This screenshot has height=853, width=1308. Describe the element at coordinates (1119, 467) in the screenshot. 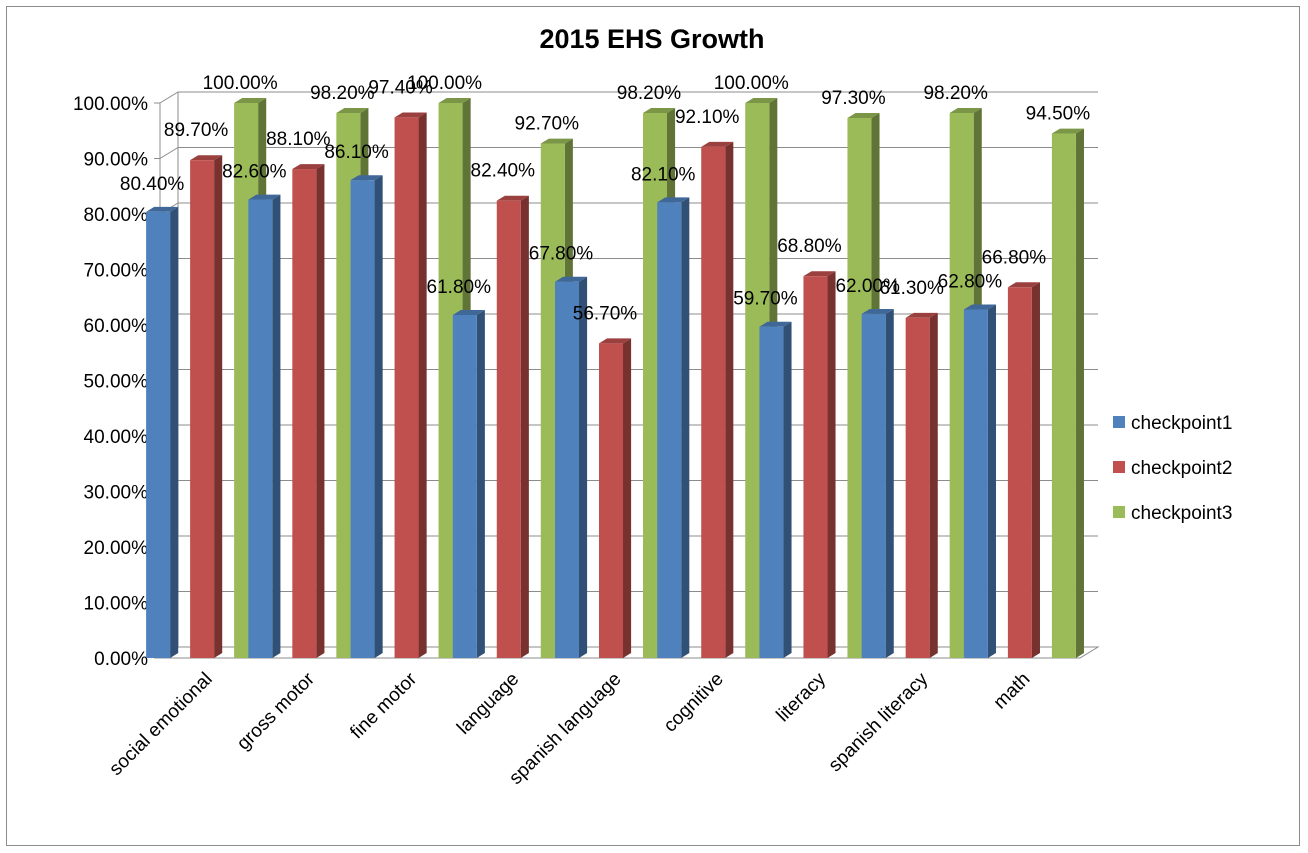

I see `legend-swatch-checkpoint2` at that location.